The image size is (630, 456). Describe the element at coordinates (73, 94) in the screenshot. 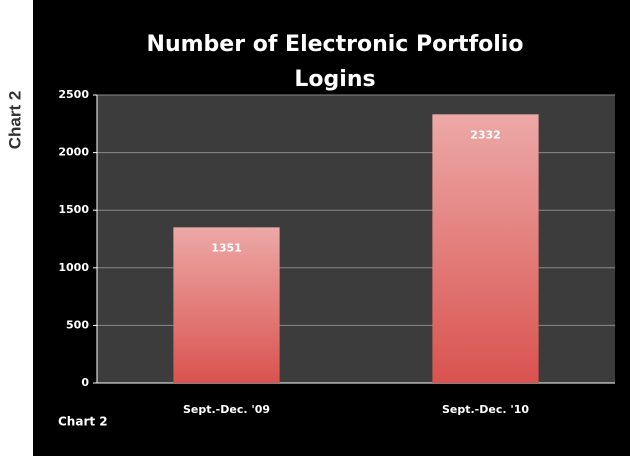

I see `y-tick-label: 2500` at that location.